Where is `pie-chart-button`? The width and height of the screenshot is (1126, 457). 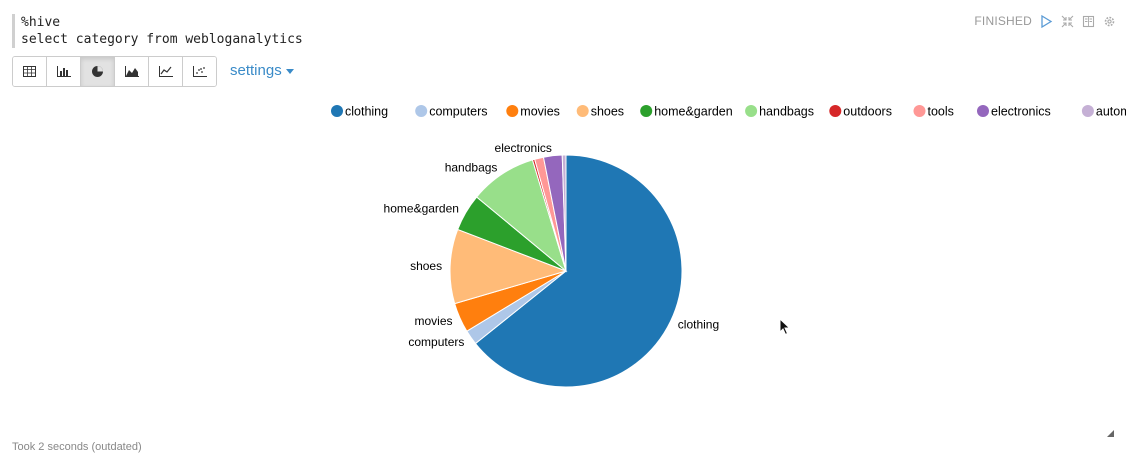
pie-chart-button is located at coordinates (98, 71).